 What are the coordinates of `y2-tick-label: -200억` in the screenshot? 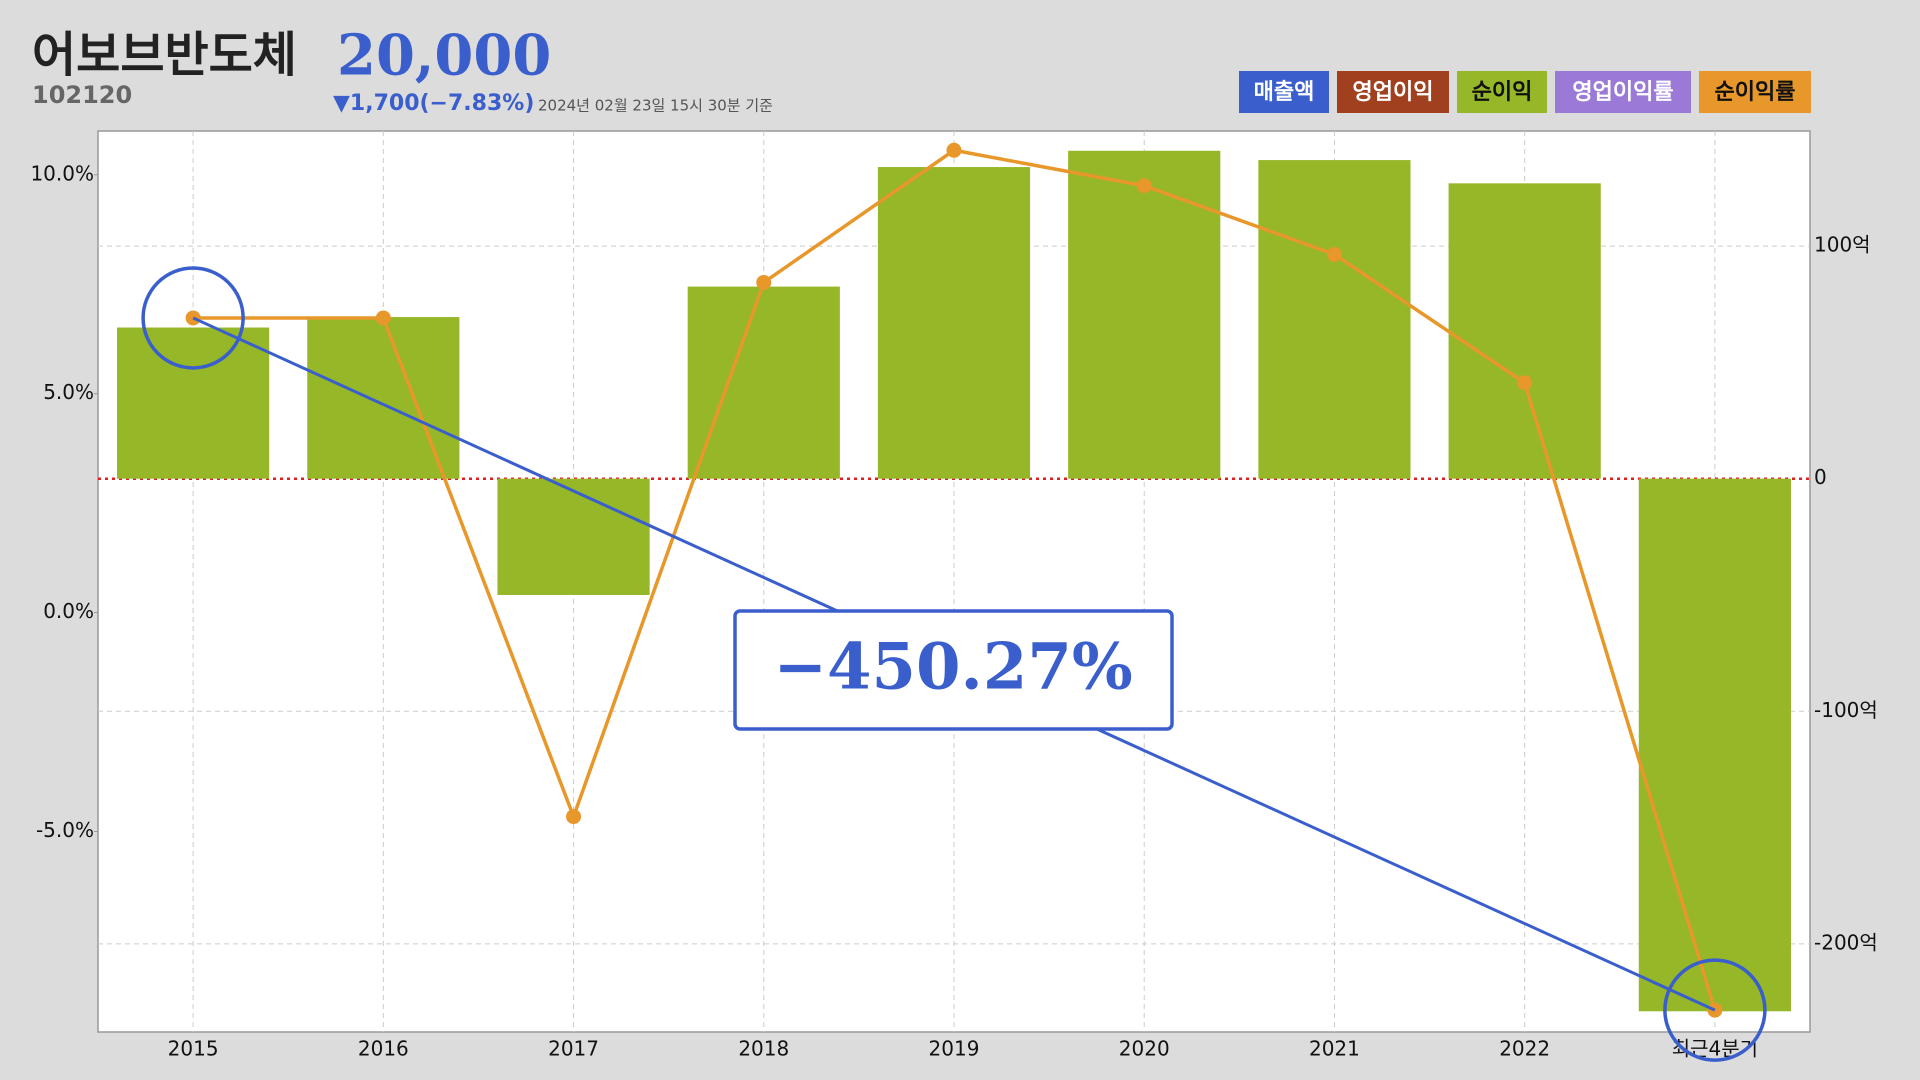 It's located at (1846, 942).